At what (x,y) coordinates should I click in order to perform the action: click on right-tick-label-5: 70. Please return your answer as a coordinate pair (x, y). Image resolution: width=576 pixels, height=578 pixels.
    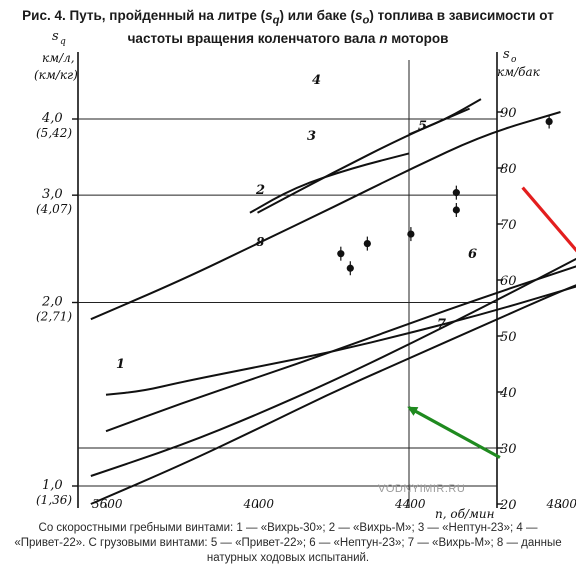
    Looking at the image, I should click on (508, 225).